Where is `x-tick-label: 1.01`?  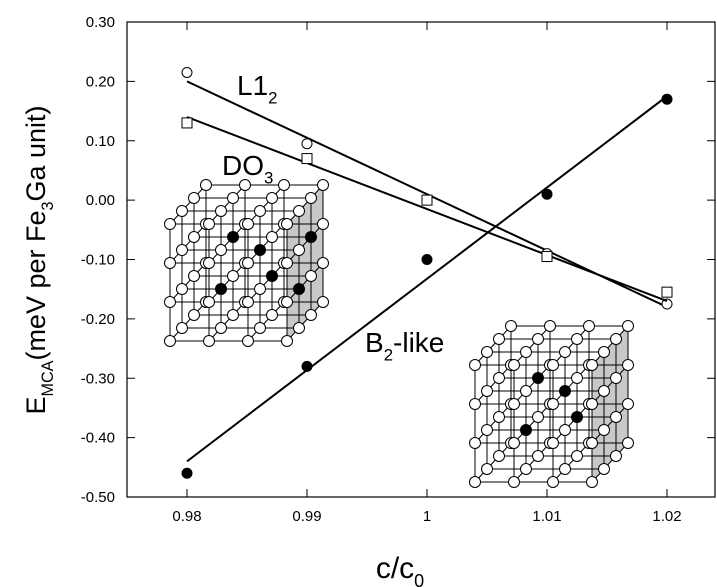
x-tick-label: 1.01 is located at coordinates (546, 516).